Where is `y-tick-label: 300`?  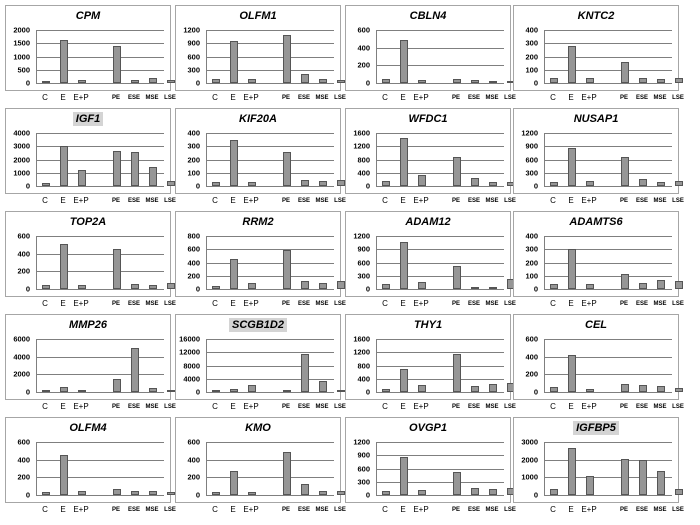 y-tick-label: 300 is located at coordinates (531, 43).